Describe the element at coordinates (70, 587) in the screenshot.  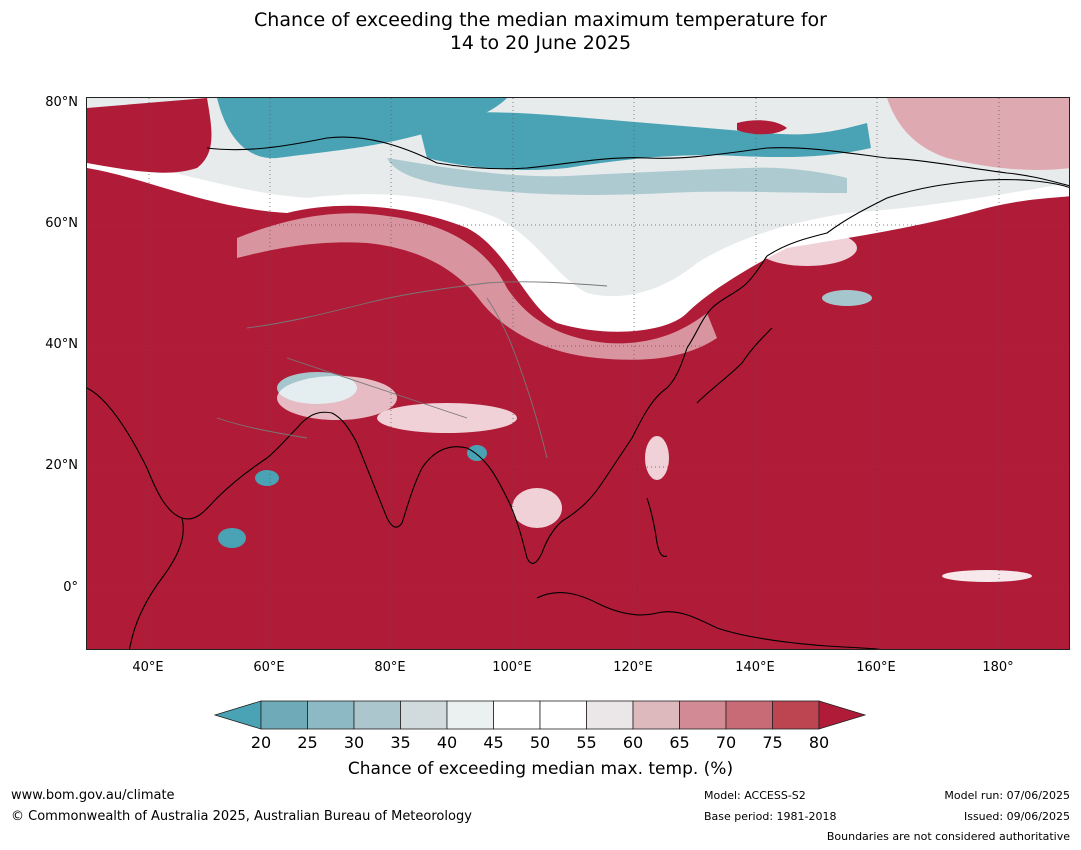
I see `lat-label-equator: 0°` at that location.